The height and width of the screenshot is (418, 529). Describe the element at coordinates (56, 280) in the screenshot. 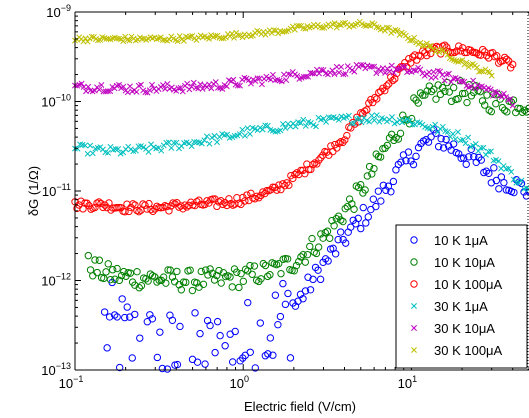

I see `y-tick-label: 10−12` at that location.